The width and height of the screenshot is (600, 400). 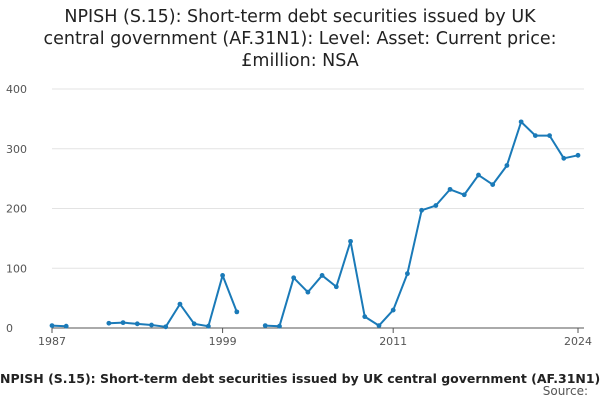 I want to click on y-tick-label-2: 200, so click(x=16, y=209).